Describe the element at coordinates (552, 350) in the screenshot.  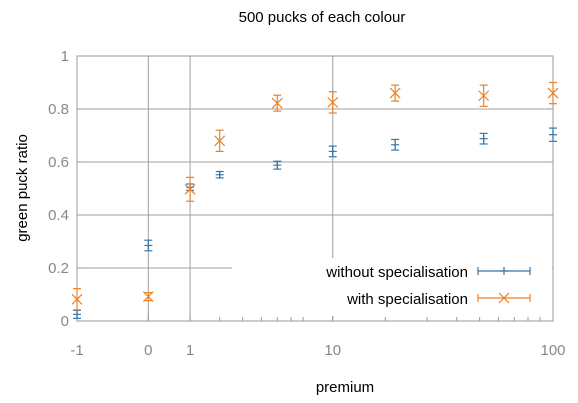
I see `x-tick-label: 100` at that location.